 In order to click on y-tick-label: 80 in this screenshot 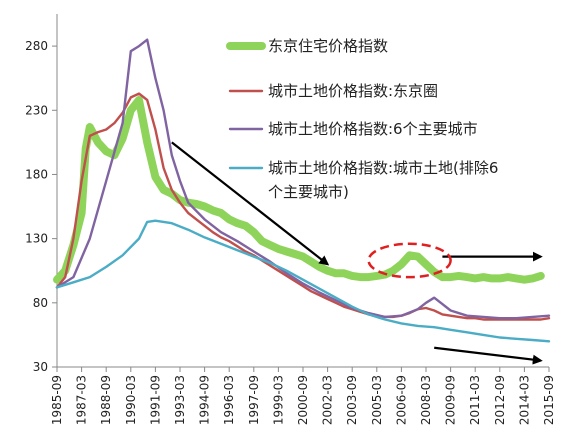, I will do `click(40, 303)`.